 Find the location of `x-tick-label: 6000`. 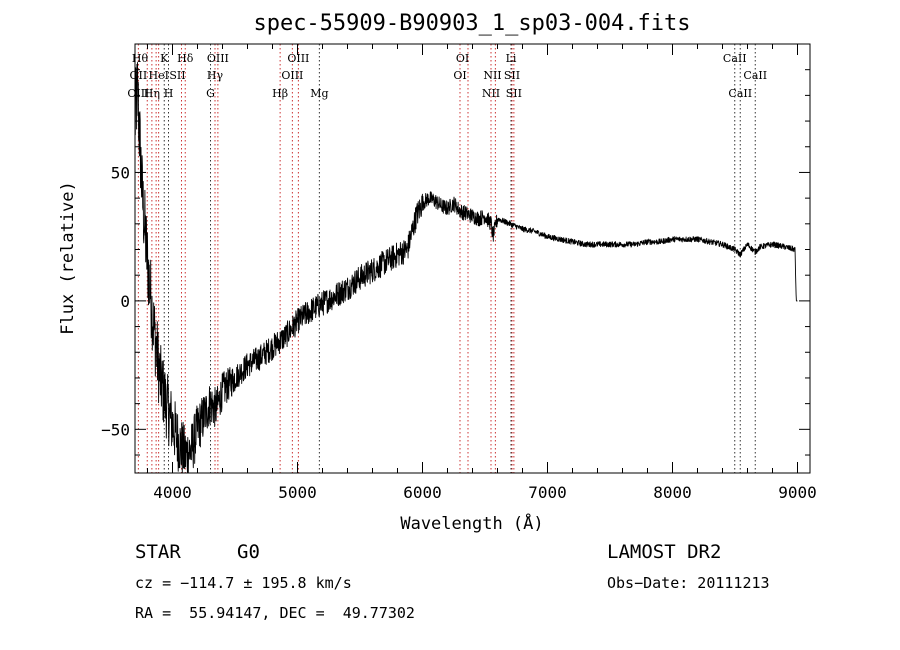

x-tick-label: 6000 is located at coordinates (422, 492).